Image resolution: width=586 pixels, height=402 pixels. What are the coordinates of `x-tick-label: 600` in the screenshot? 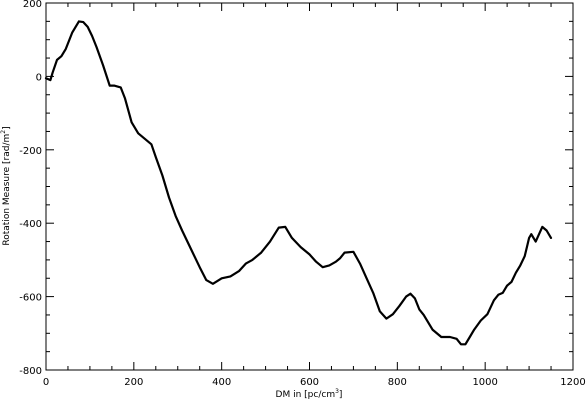 It's located at (309, 382).